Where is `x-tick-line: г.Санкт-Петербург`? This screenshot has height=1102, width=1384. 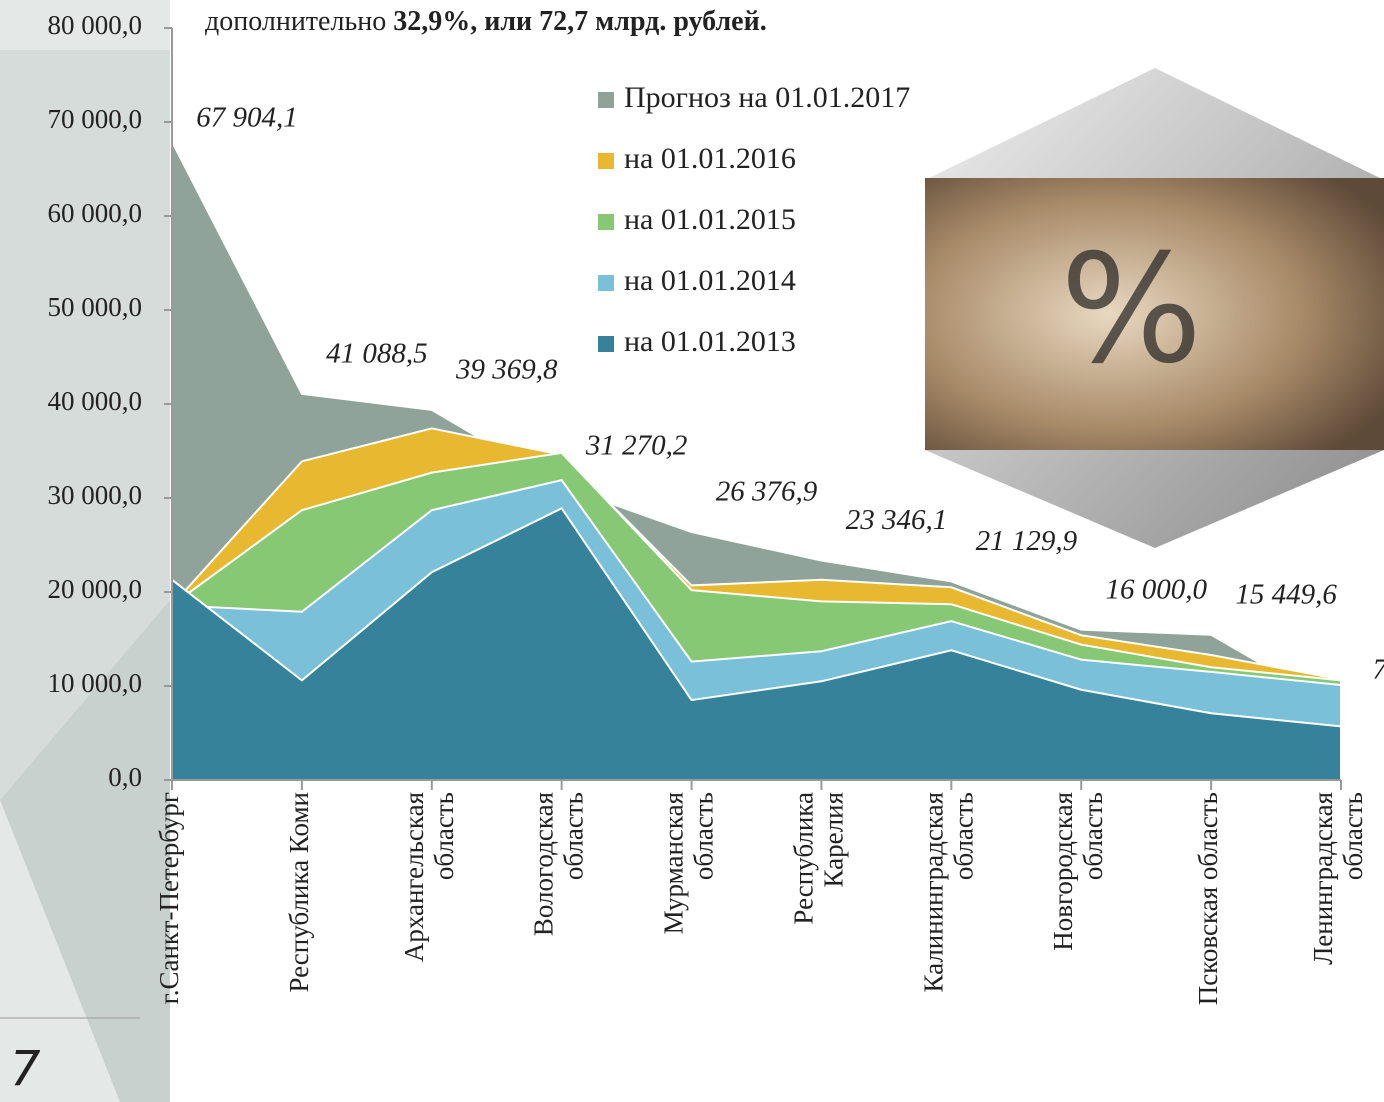
x-tick-line: г.Санкт-Петербург is located at coordinates (169, 898).